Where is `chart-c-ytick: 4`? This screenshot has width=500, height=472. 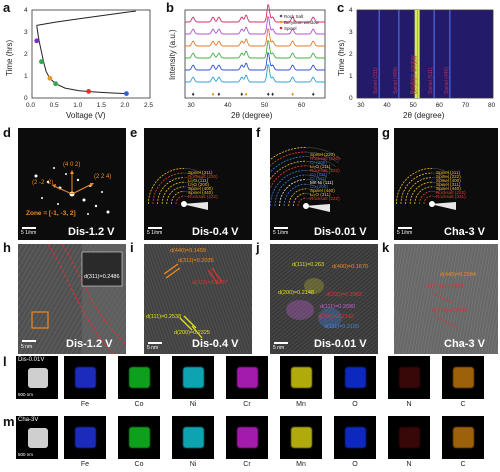
chart-c-ytick: 4 is located at coordinates (351, 10).